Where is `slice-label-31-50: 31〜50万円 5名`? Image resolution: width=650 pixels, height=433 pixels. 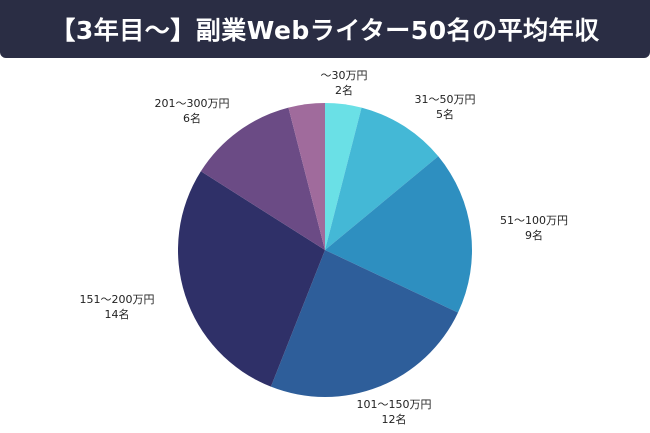
slice-label-31-50: 31〜50万円 5名 is located at coordinates (445, 107).